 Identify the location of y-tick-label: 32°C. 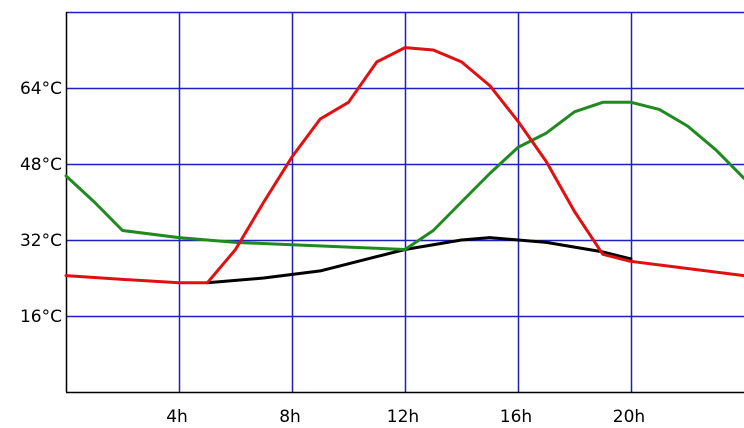
(41, 241).